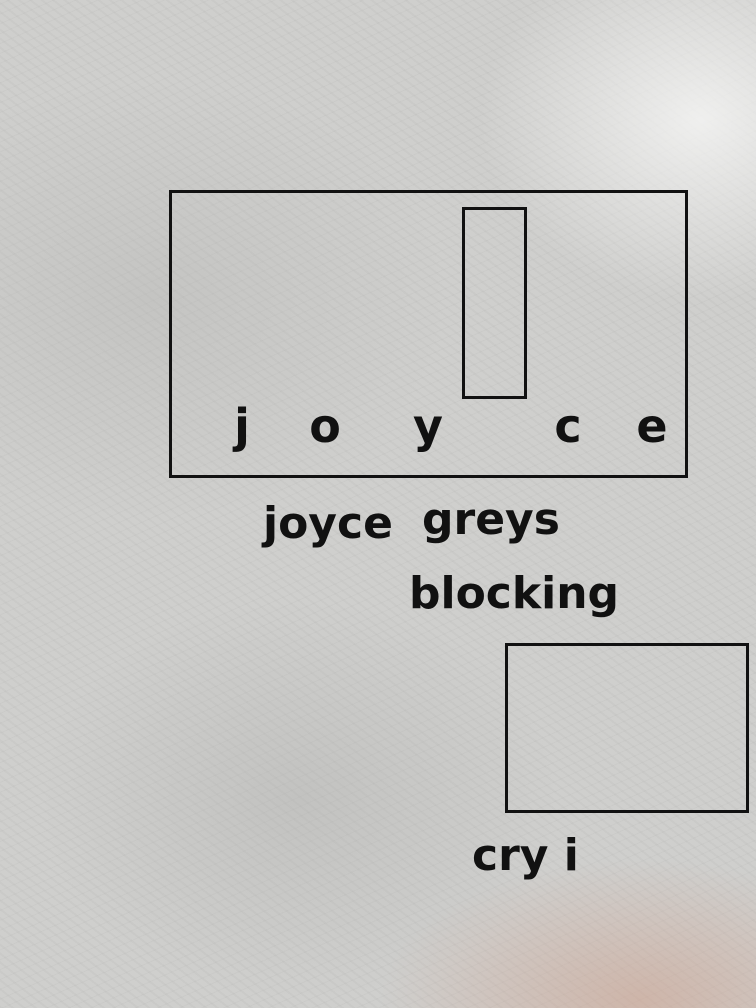 Image resolution: width=756 pixels, height=1008 pixels. Describe the element at coordinates (491, 519) in the screenshot. I see `word-greys: greys` at that location.